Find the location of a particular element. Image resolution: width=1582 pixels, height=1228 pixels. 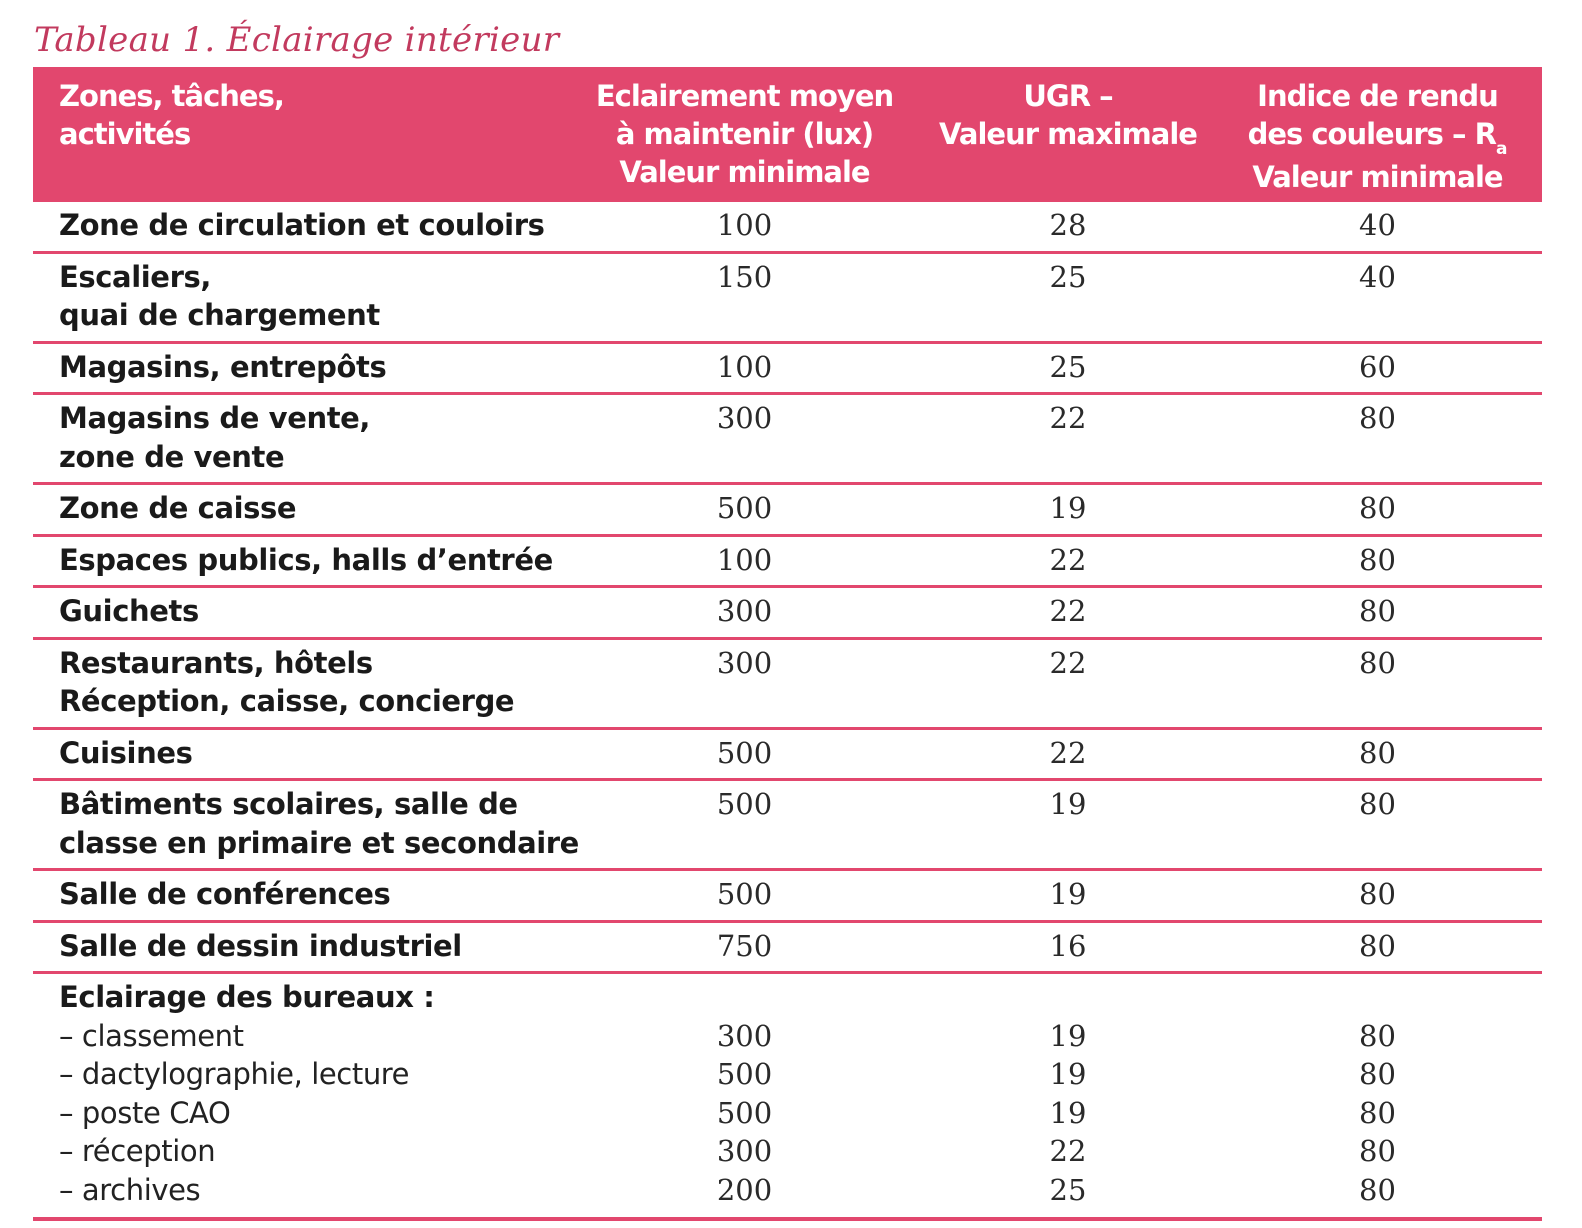

office-item-ugr: 22 is located at coordinates (1068, 1151).